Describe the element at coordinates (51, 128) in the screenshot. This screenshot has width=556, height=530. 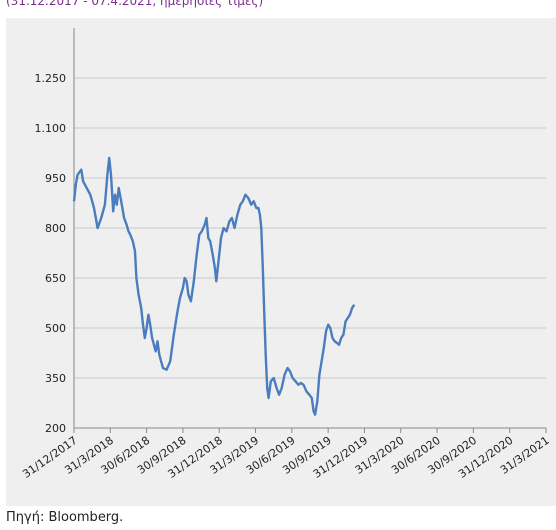
I see `y-tick-label: 1.100` at that location.